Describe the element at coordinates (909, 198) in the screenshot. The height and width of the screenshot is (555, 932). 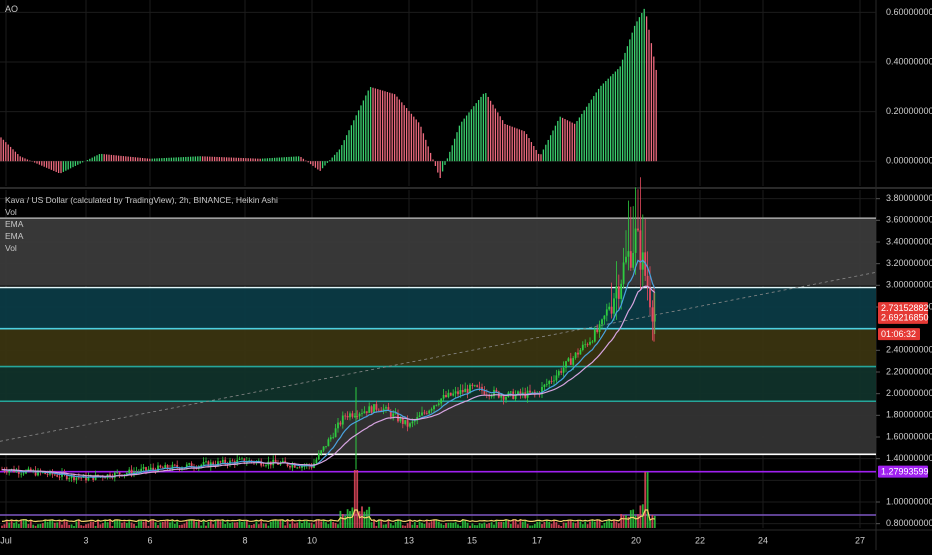
I see `main-y-tick: 3.80000000` at that location.